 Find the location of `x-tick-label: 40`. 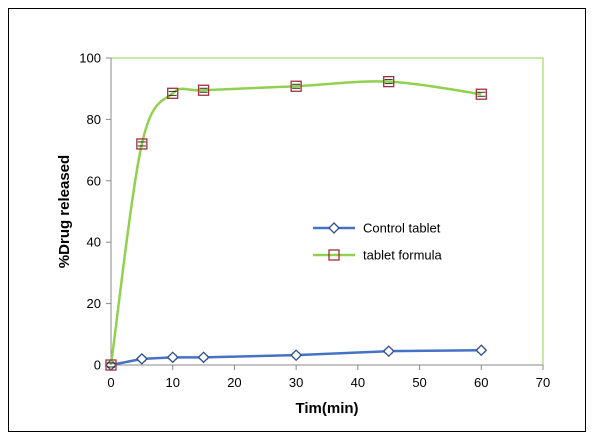

x-tick-label: 40 is located at coordinates (358, 382).